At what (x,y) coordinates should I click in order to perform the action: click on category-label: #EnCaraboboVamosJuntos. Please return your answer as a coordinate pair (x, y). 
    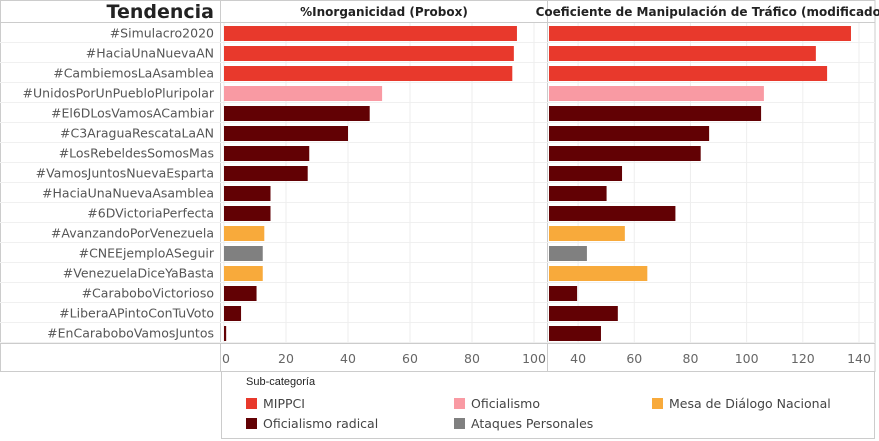
    Looking at the image, I should click on (130, 333).